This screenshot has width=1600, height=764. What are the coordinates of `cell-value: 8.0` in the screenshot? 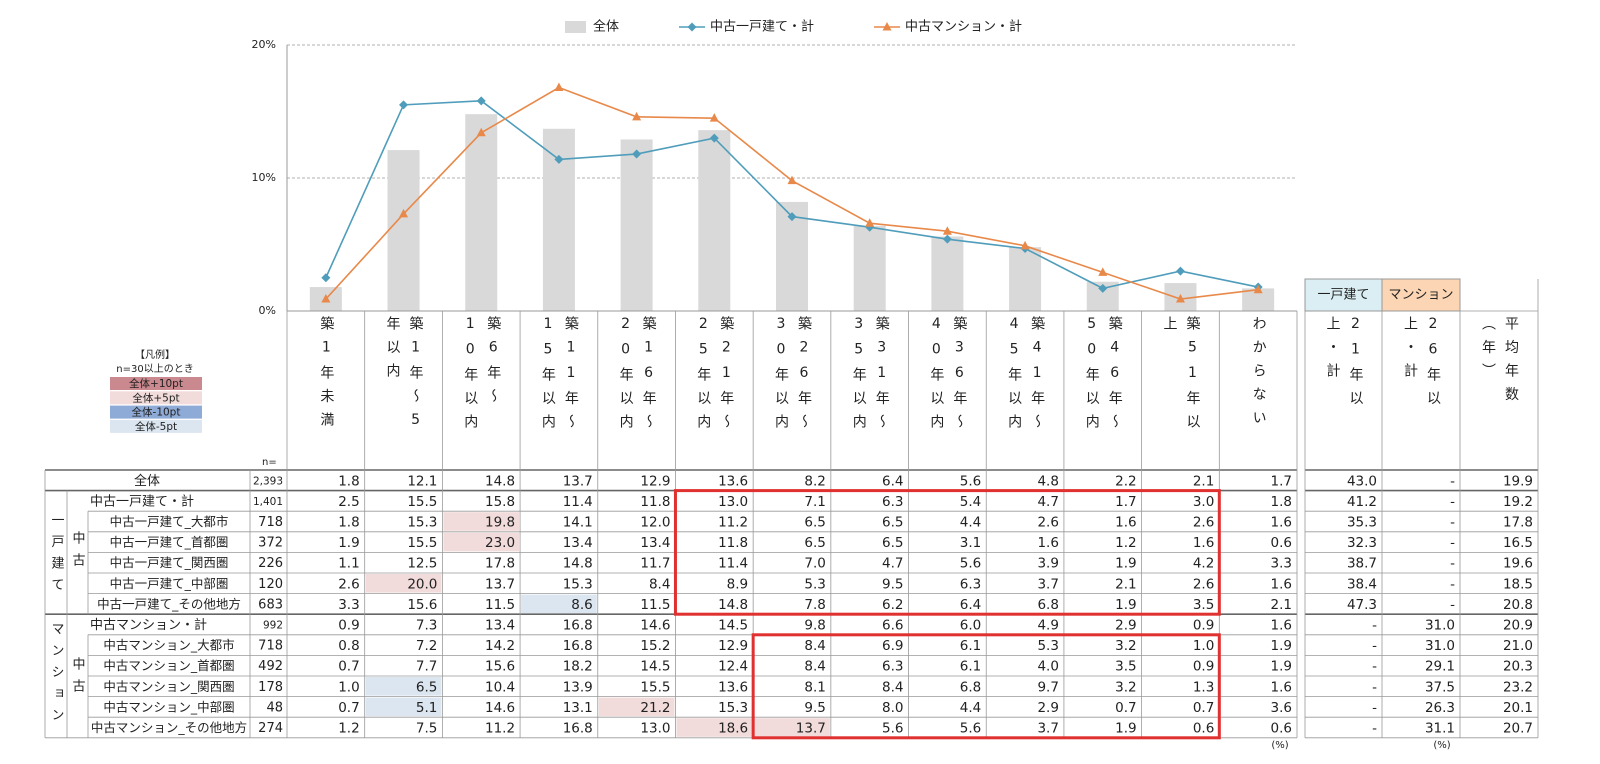 It's located at (892, 708).